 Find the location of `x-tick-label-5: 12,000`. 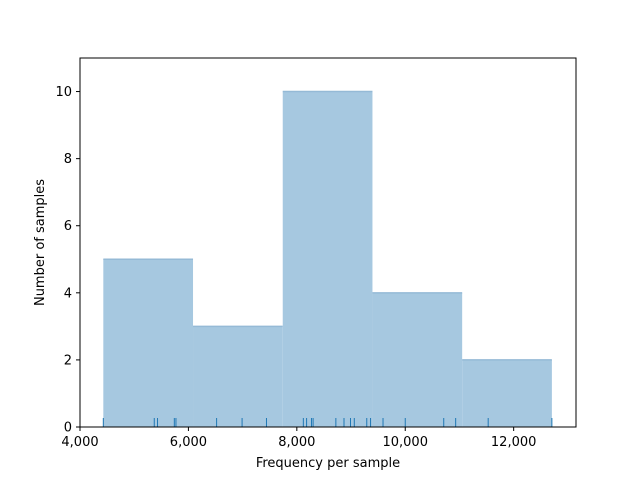

x-tick-label-5: 12,000 is located at coordinates (514, 442).